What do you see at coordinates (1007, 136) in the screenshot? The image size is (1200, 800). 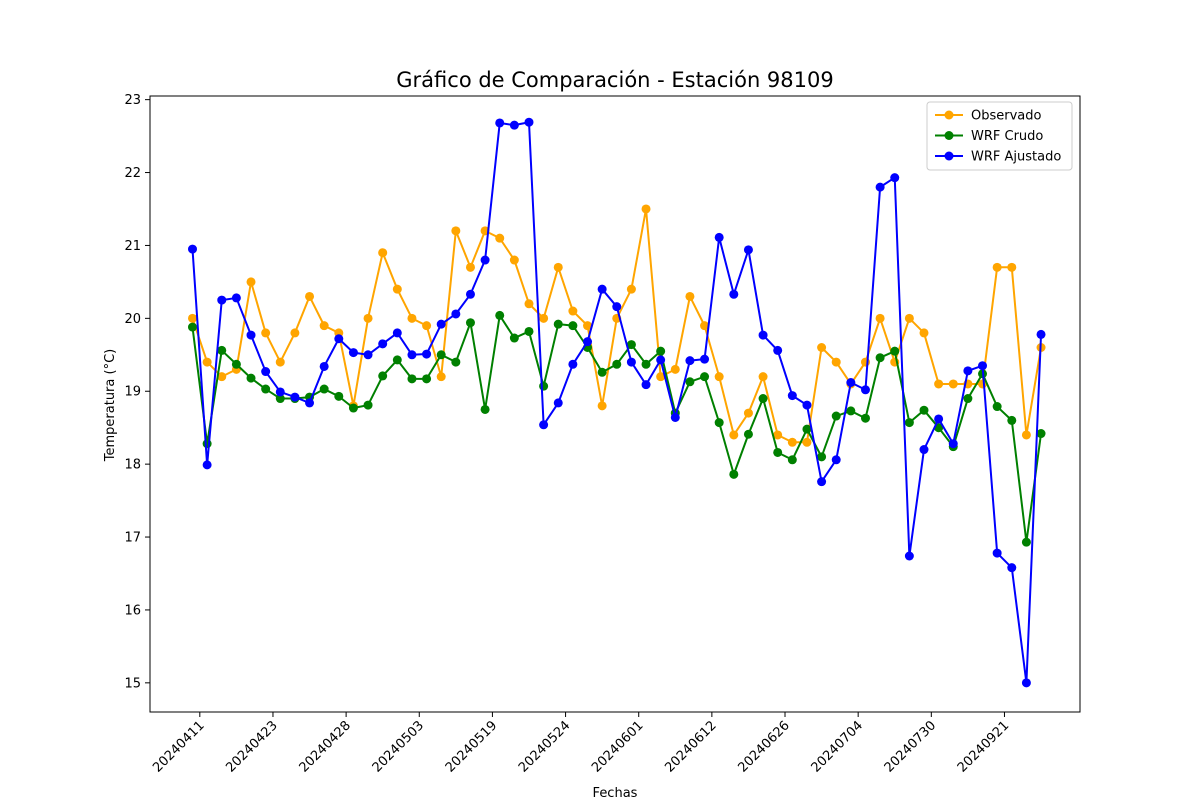 I see `legend-label: WRF Crudo` at bounding box center [1007, 136].